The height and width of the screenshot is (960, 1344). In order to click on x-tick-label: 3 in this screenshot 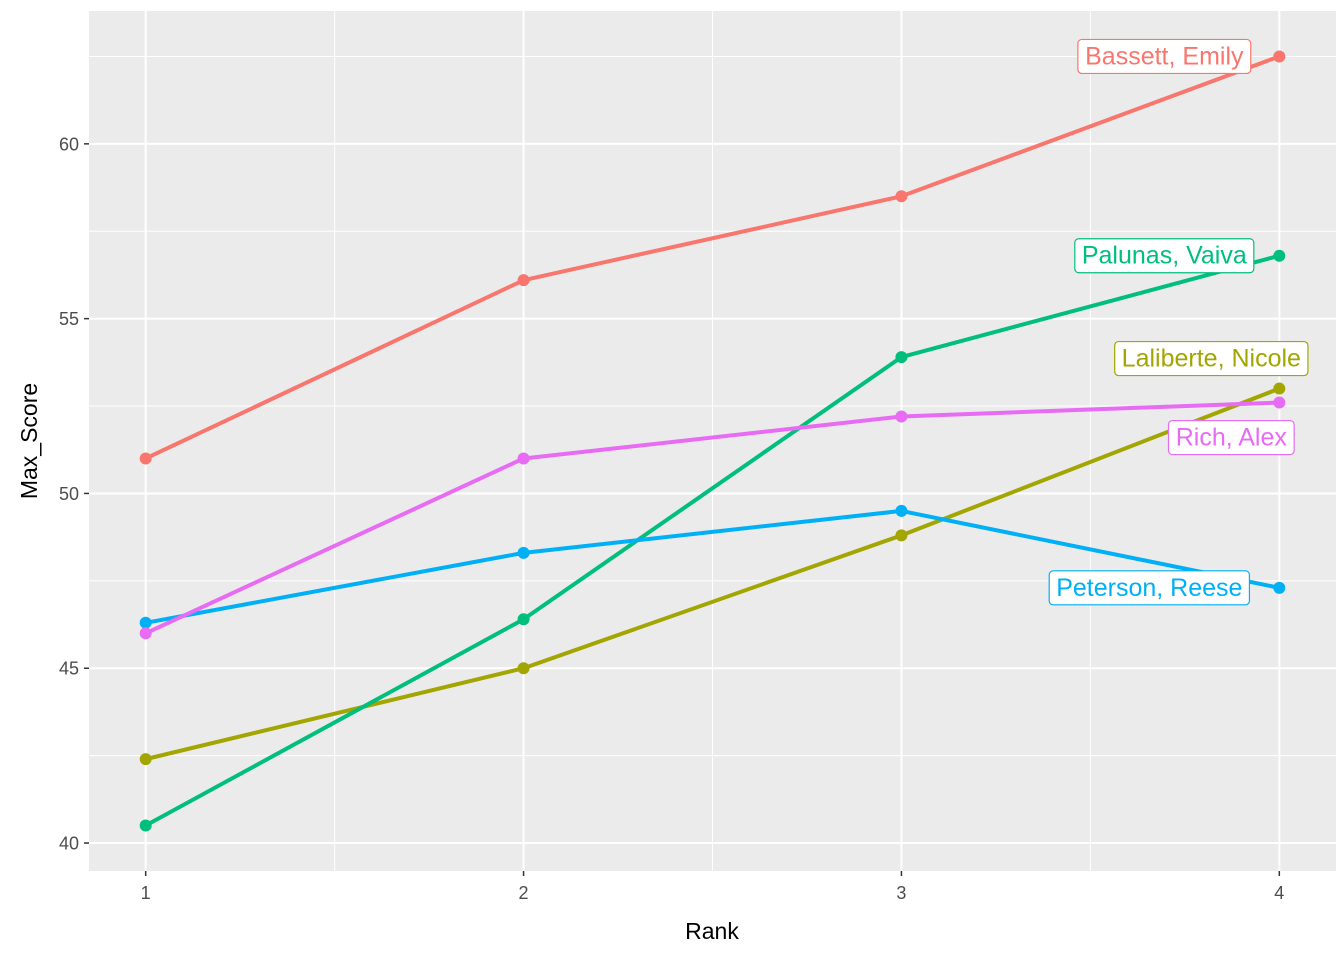, I will do `click(901, 893)`.